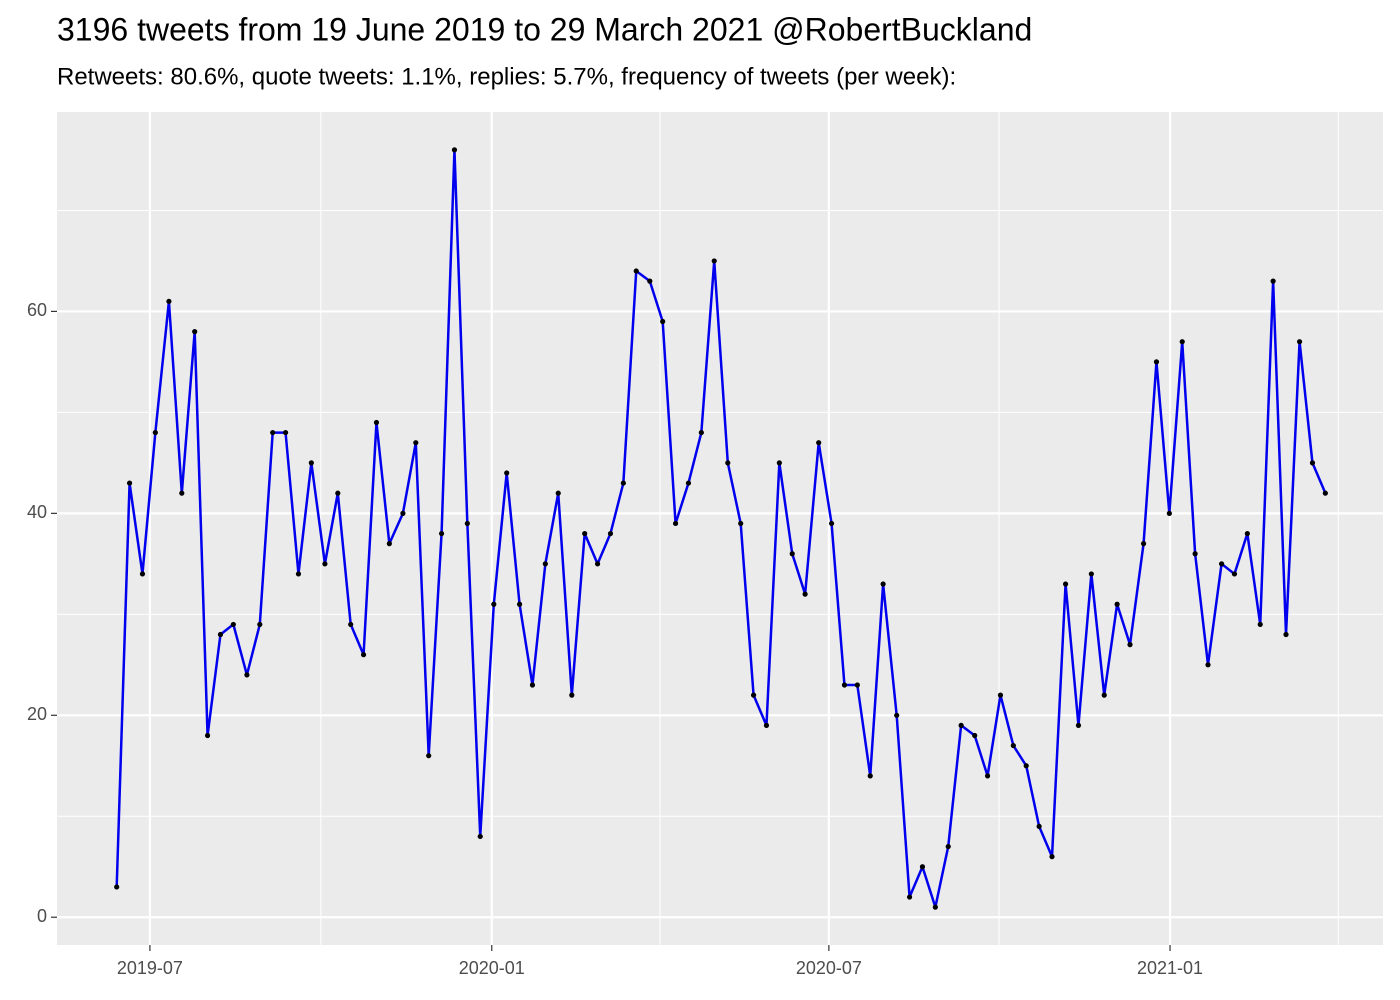  Describe the element at coordinates (42, 916) in the screenshot. I see `y-tick-label: 0` at that location.